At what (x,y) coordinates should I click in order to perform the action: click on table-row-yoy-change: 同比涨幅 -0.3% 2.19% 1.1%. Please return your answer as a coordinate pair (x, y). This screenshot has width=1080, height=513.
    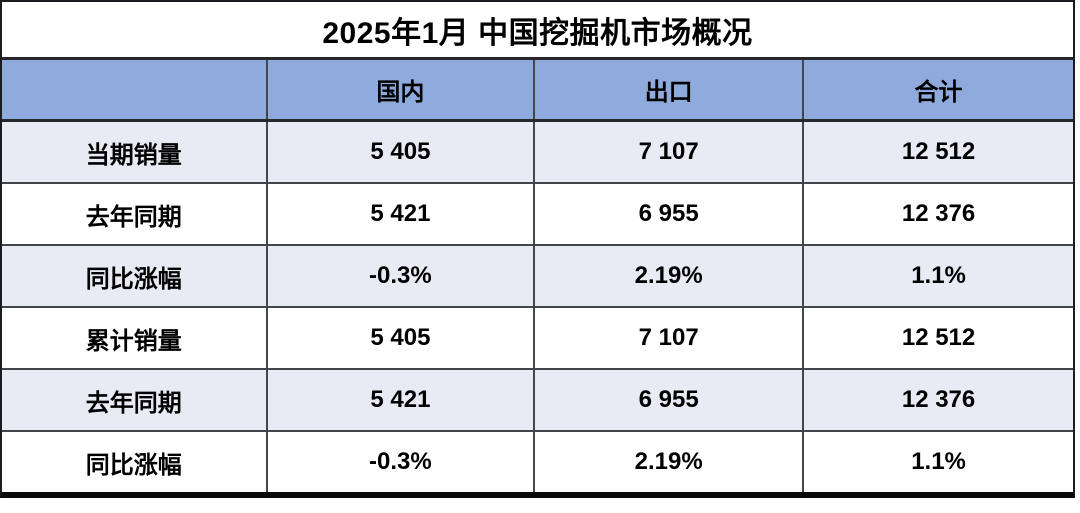
    Looking at the image, I should click on (537, 276).